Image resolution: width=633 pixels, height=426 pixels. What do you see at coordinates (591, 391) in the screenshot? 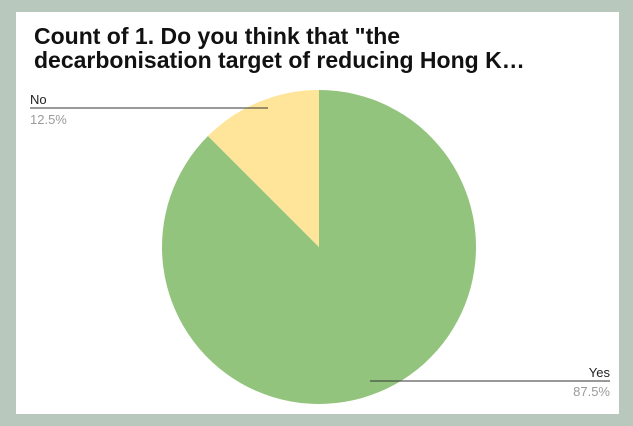
I see `slice-percent-yes: 87.5%` at bounding box center [591, 391].